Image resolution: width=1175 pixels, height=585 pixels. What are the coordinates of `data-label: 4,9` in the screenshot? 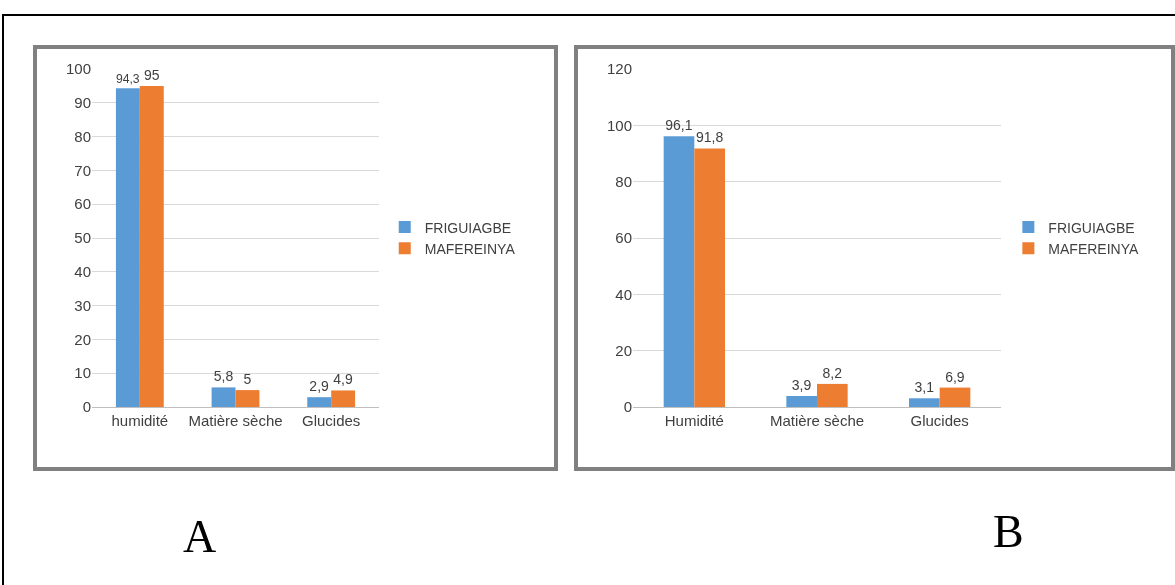 It's located at (343, 379).